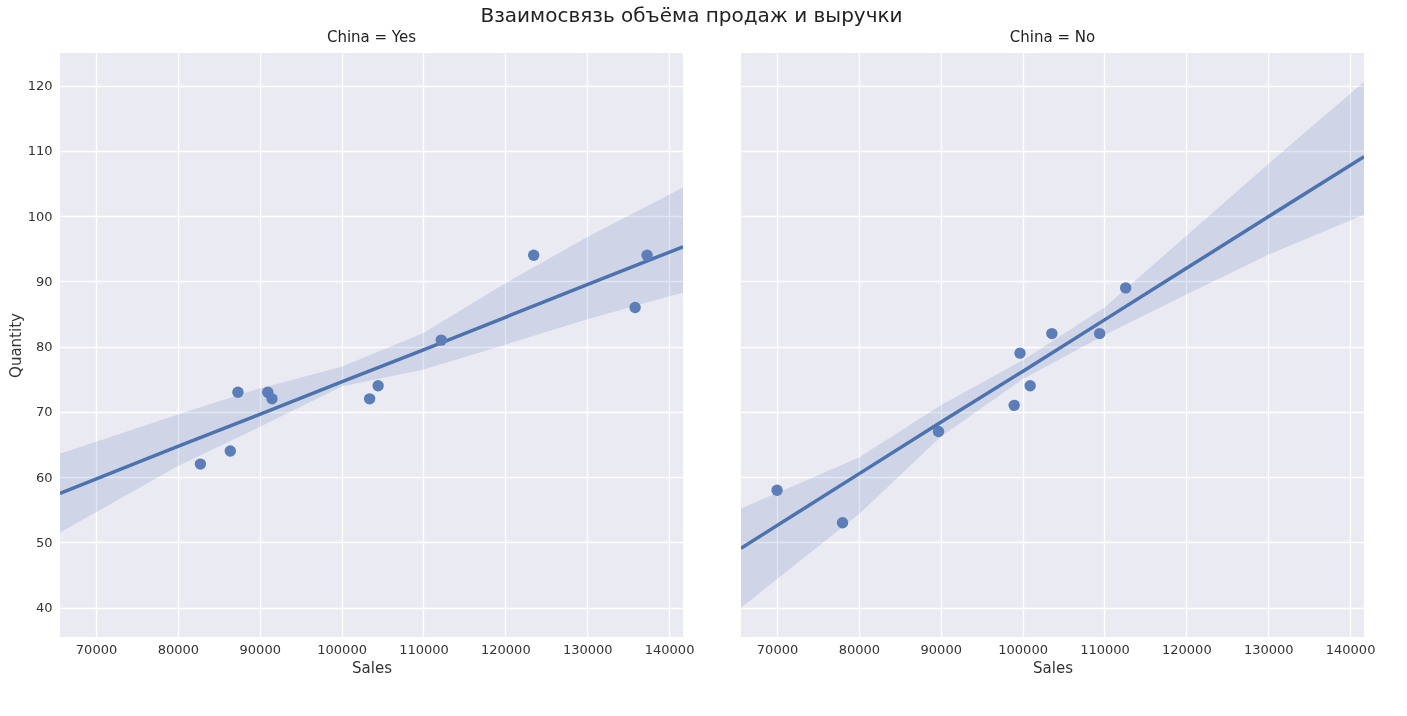 The height and width of the screenshot is (716, 1407). Describe the element at coordinates (40, 86) in the screenshot. I see `y-tick-label: 120` at that location.